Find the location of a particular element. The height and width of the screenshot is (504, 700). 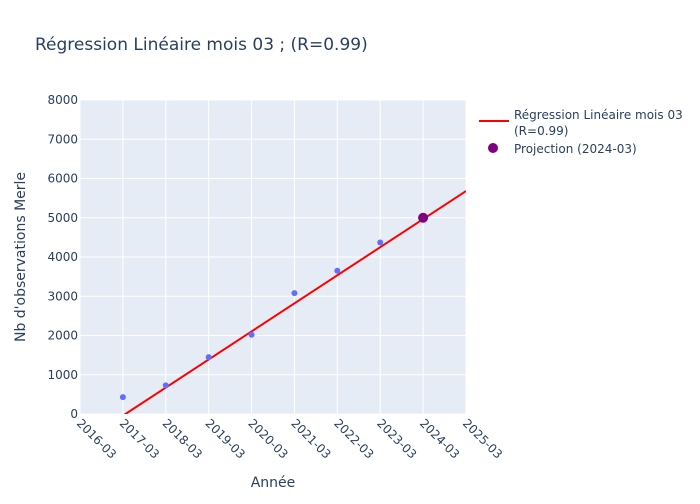

y-tick-label: 7000 is located at coordinates (62, 139).